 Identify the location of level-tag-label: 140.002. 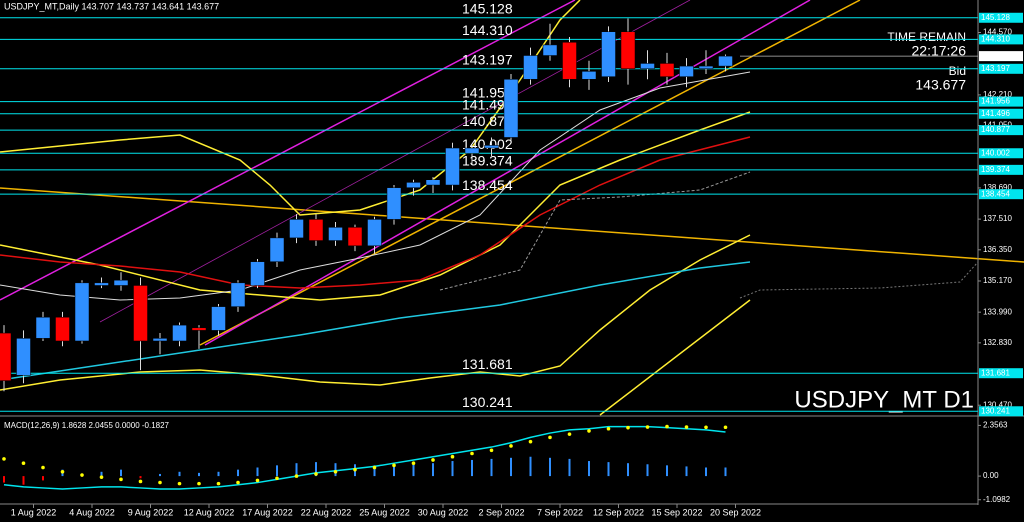
(995, 152).